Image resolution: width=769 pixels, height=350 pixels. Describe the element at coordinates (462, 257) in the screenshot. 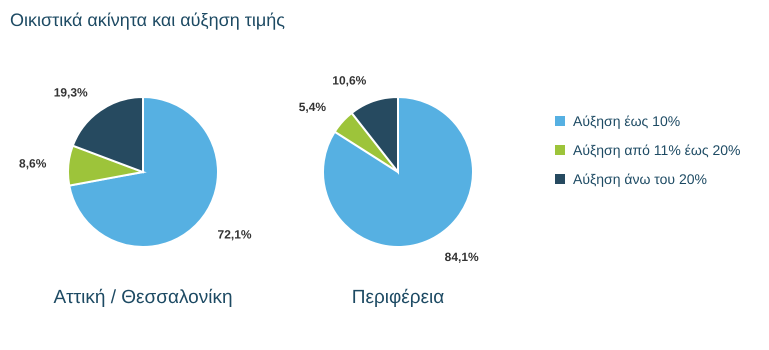

I see `data-label: 84,1%` at that location.